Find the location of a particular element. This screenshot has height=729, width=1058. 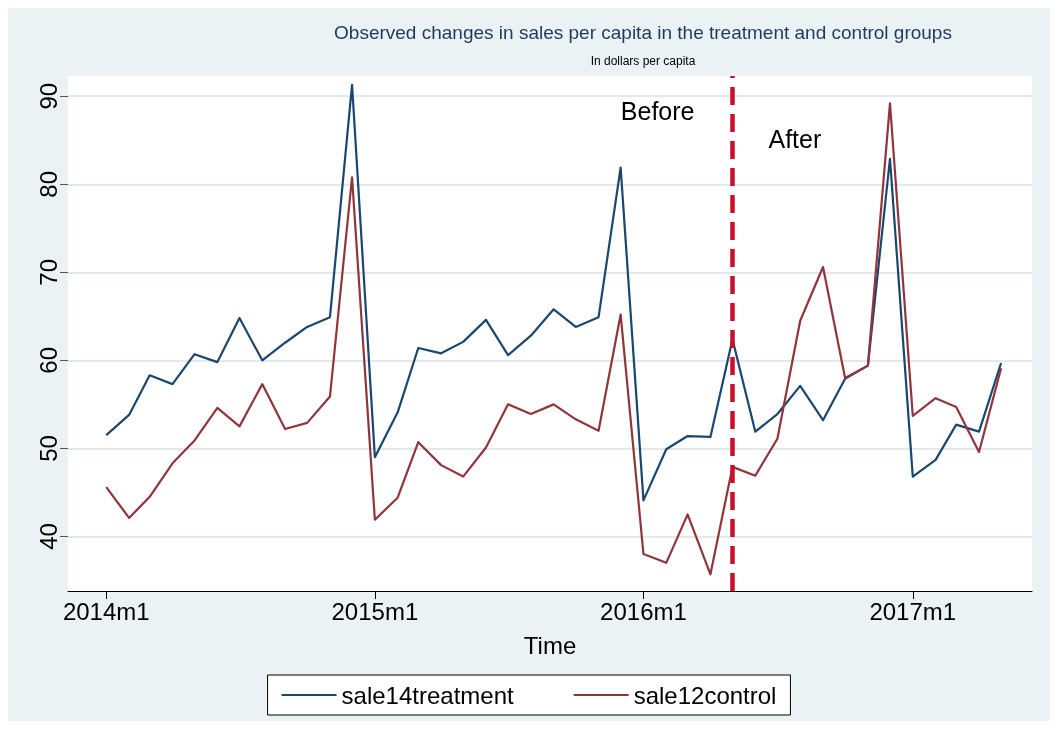

chart-title: Observed changes in sales per capita in the treatment and control groups is located at coordinates (643, 32).